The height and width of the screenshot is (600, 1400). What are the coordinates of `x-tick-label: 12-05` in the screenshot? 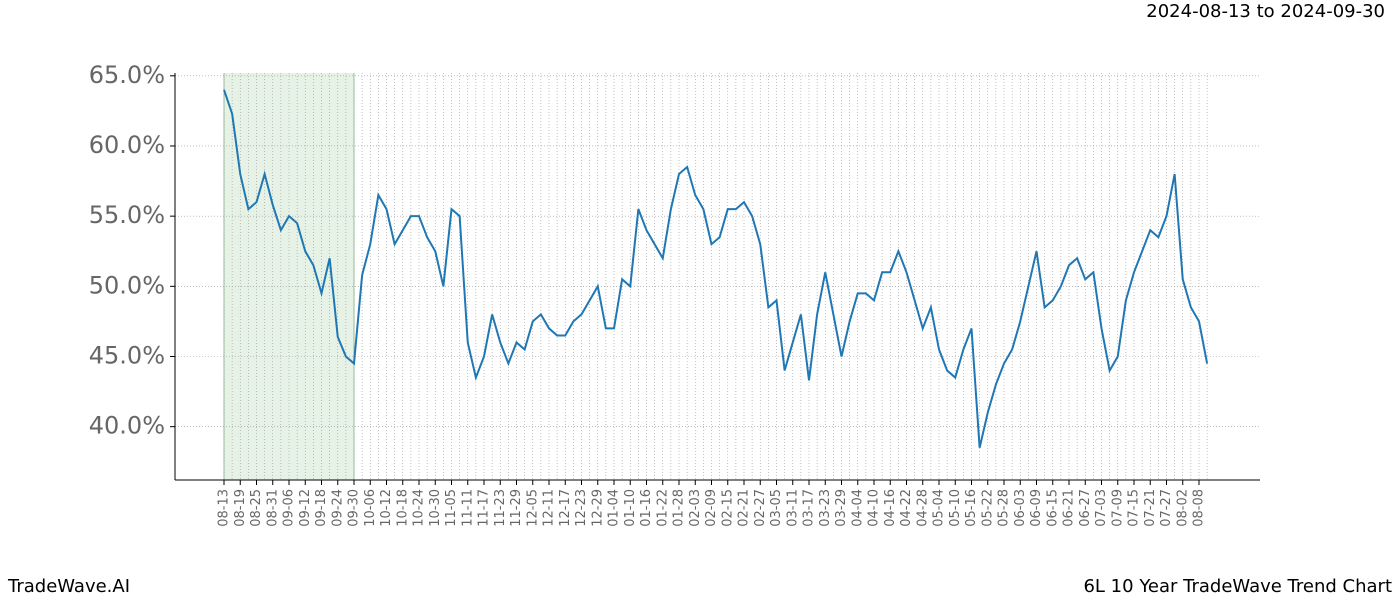 It's located at (532, 508).